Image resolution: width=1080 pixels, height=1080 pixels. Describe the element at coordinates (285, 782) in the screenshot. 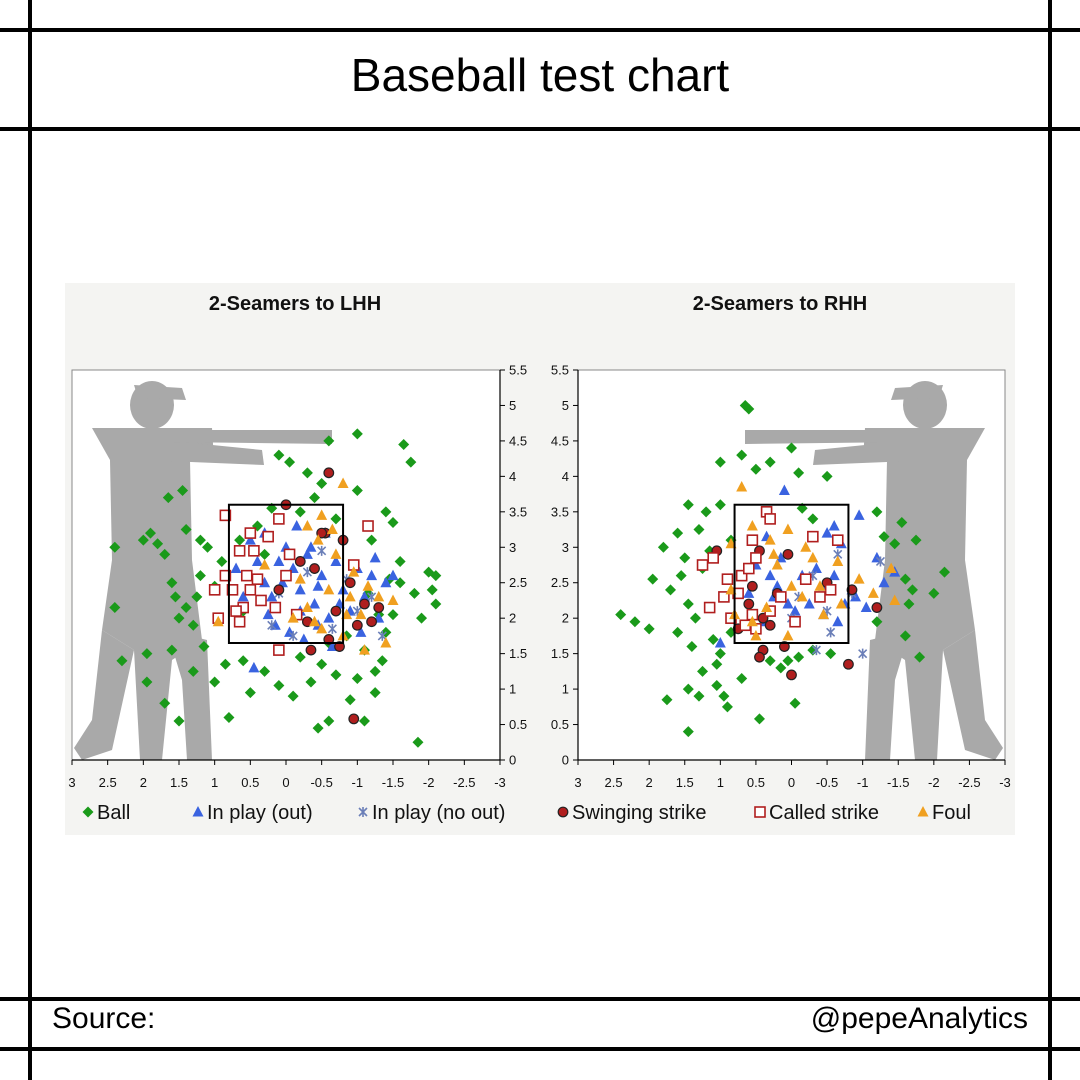

I see `x-tick-label: 0` at that location.